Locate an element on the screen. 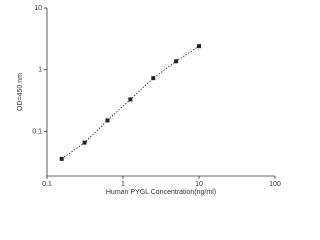 The width and height of the screenshot is (320, 240). y-tick-label: 1 is located at coordinates (40, 70).